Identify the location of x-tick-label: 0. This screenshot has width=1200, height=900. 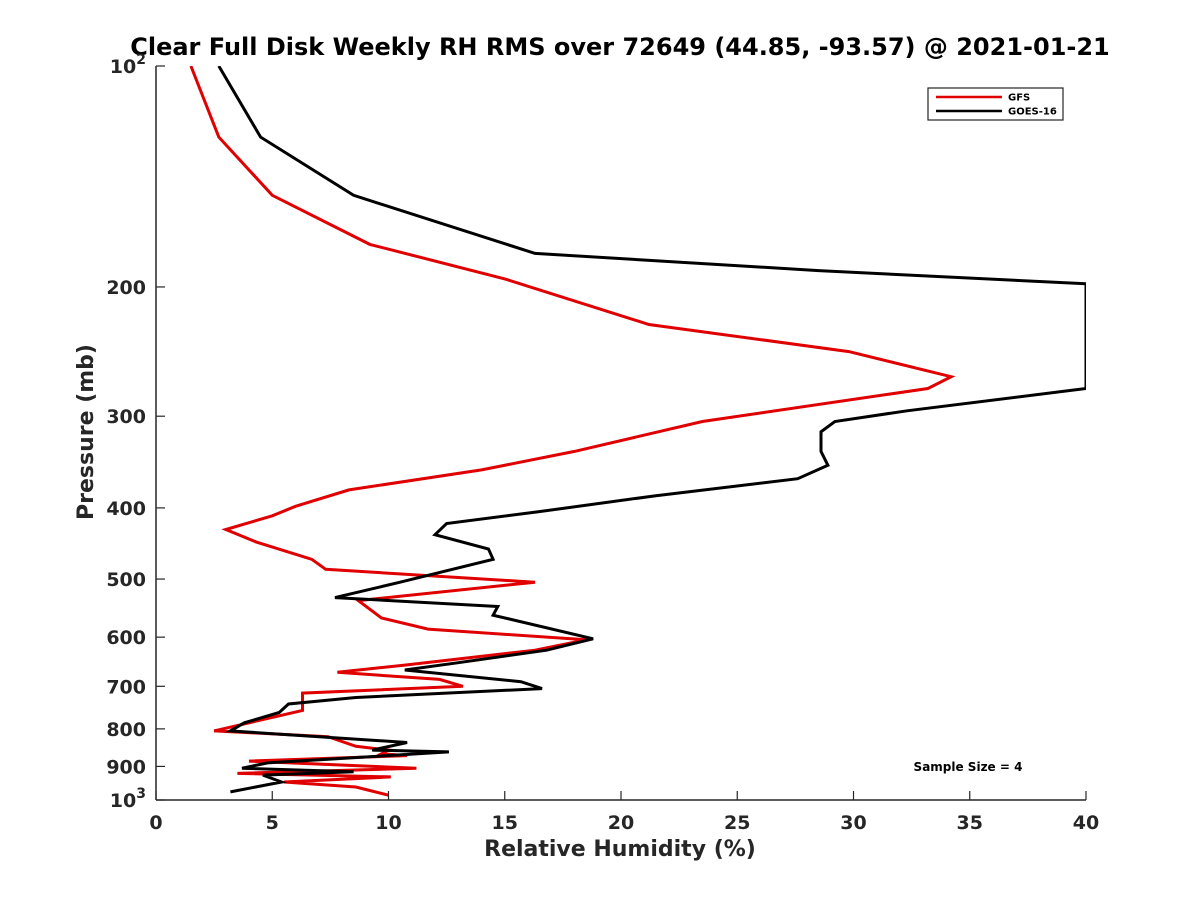
(155, 823).